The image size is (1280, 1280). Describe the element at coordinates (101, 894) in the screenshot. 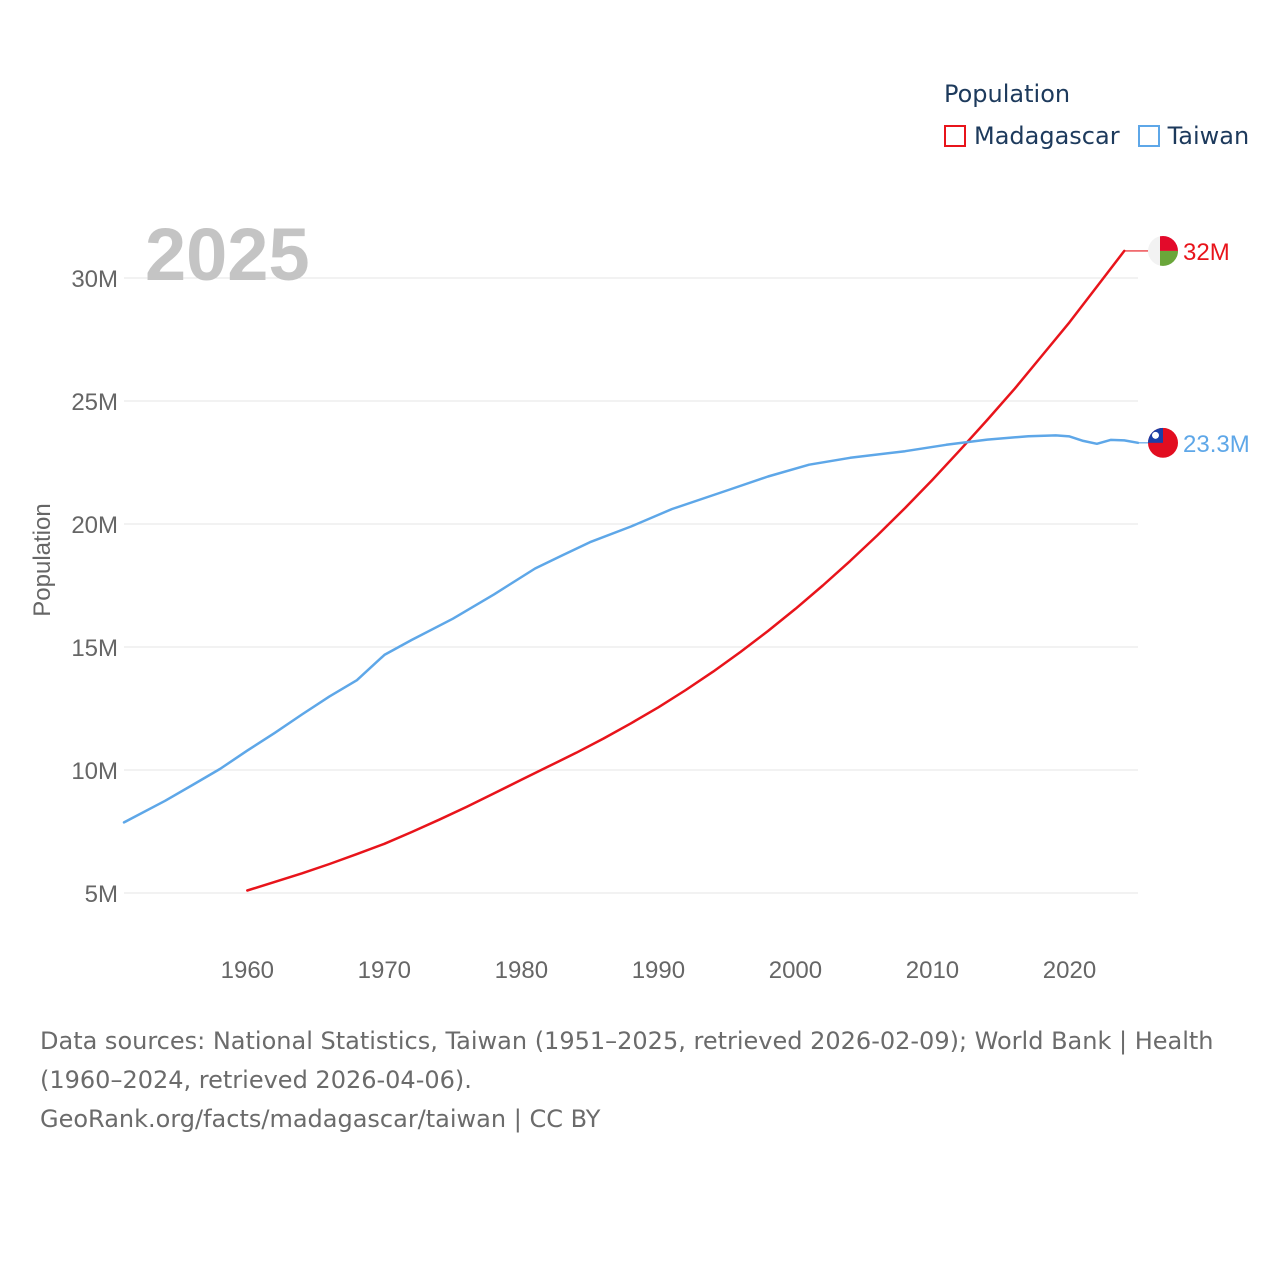

I see `y-tick-label: 5M` at that location.